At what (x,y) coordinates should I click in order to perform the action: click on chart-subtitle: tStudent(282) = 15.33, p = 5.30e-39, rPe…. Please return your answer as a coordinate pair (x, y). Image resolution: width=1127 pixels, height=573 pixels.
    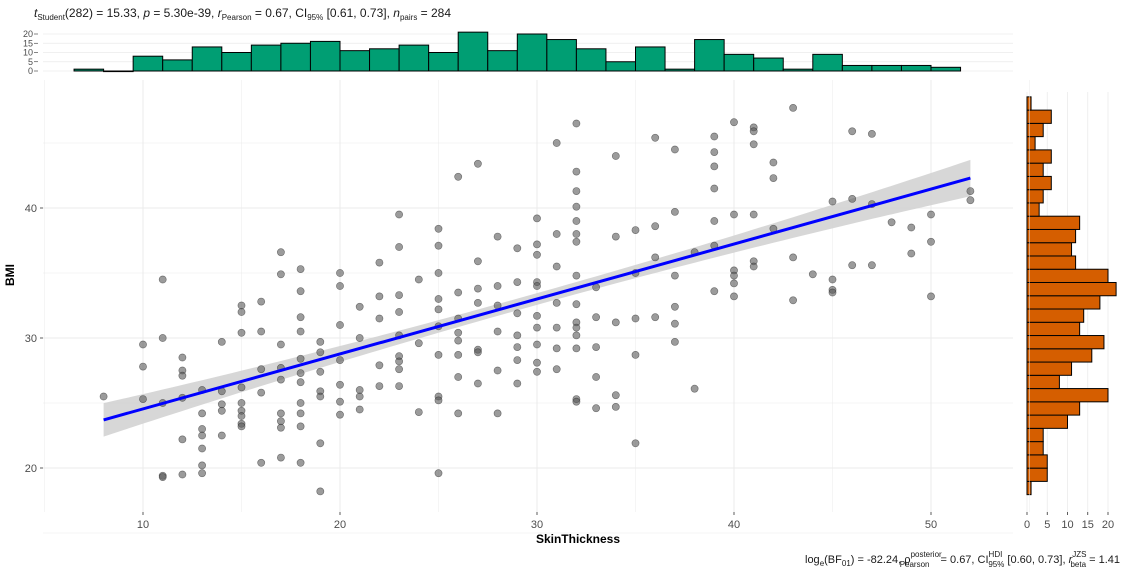
    Looking at the image, I should click on (242, 14).